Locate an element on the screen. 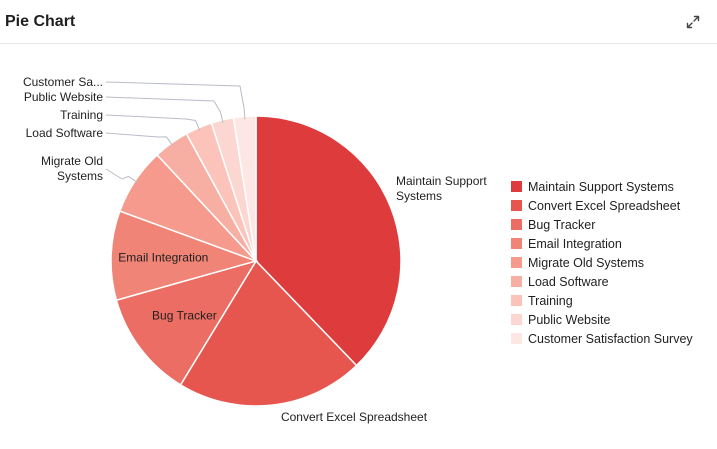 The height and width of the screenshot is (449, 717). slice-label-5: Migrate Old Systems is located at coordinates (72, 168).